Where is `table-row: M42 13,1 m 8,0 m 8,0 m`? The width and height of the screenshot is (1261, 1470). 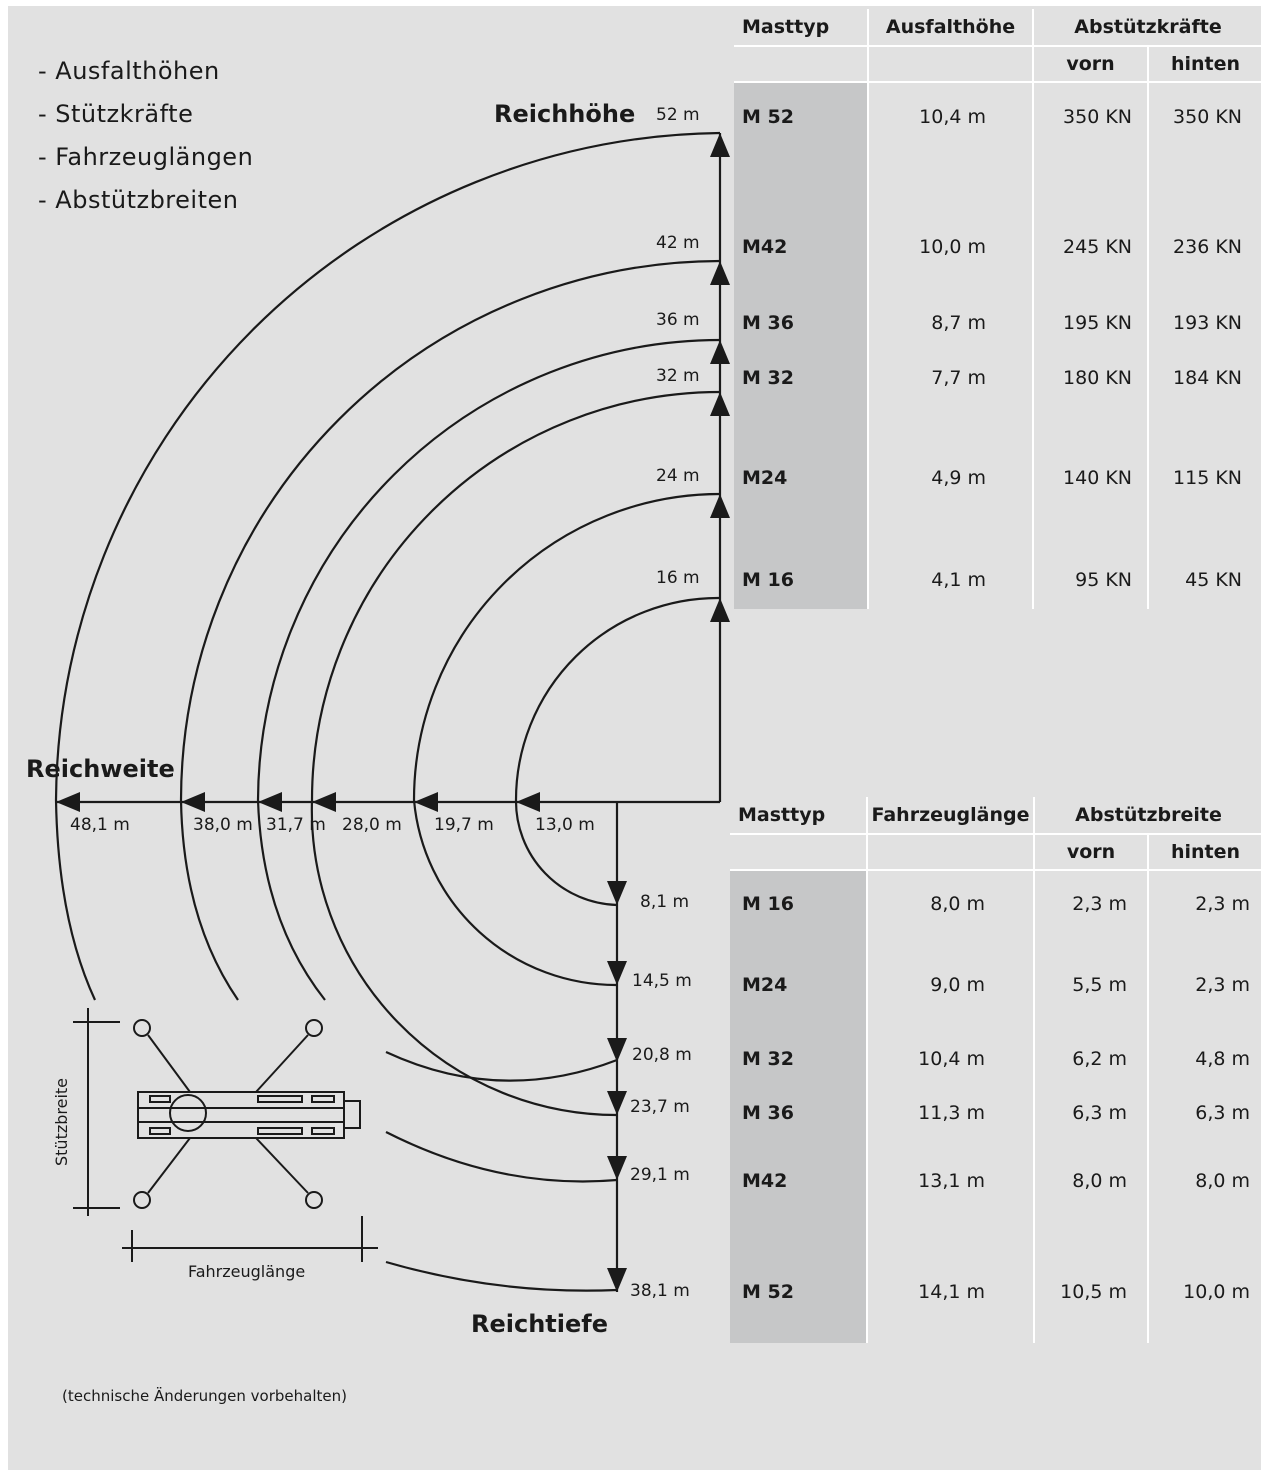
table-row: M42 13,1 m 8,0 m 8,0 m is located at coordinates (995, 1181).